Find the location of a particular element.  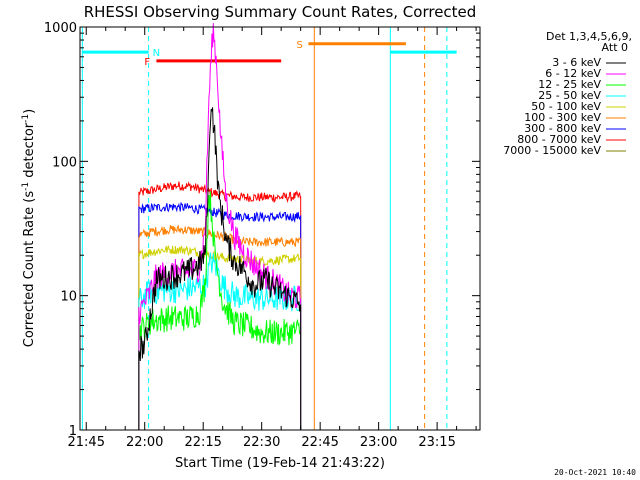

series-line-25-50-kev is located at coordinates (220, 341).